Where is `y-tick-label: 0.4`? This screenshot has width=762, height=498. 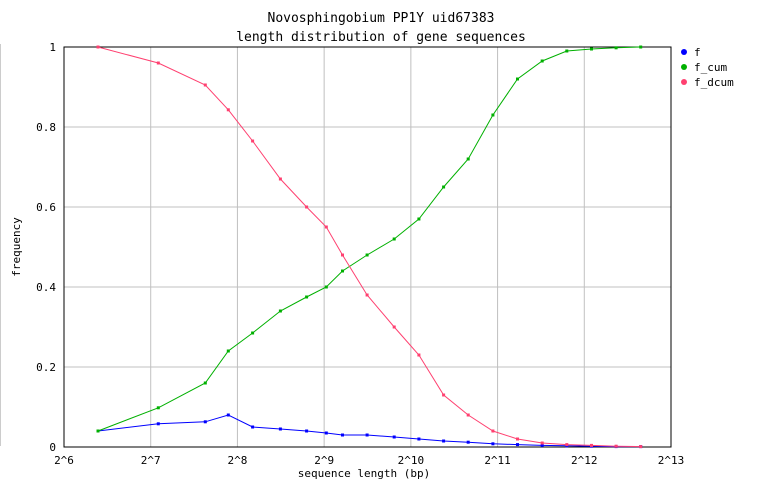
y-tick-label: 0.4 is located at coordinates (46, 287).